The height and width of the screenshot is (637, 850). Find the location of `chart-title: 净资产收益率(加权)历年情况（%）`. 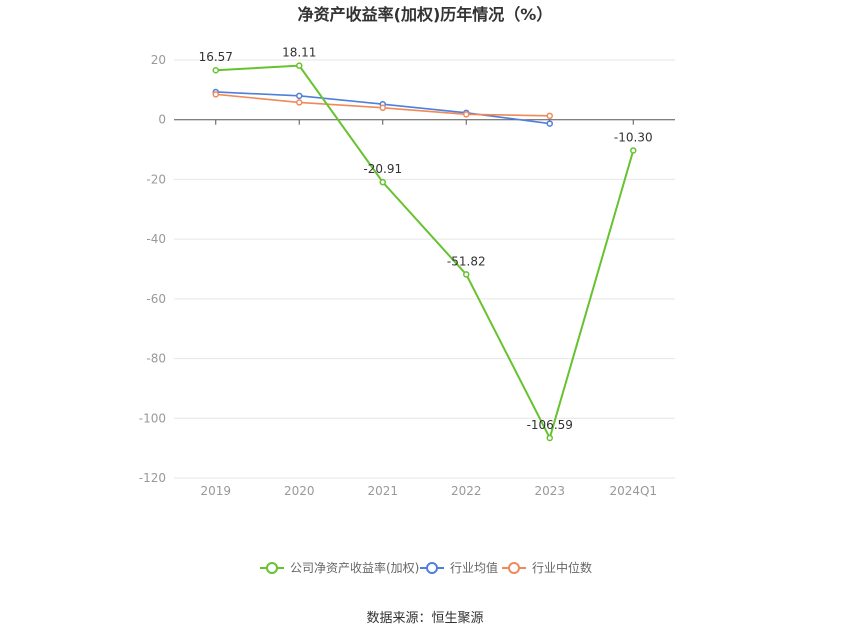

chart-title: 净资产收益率(加权)历年情况（%） is located at coordinates (425, 14).